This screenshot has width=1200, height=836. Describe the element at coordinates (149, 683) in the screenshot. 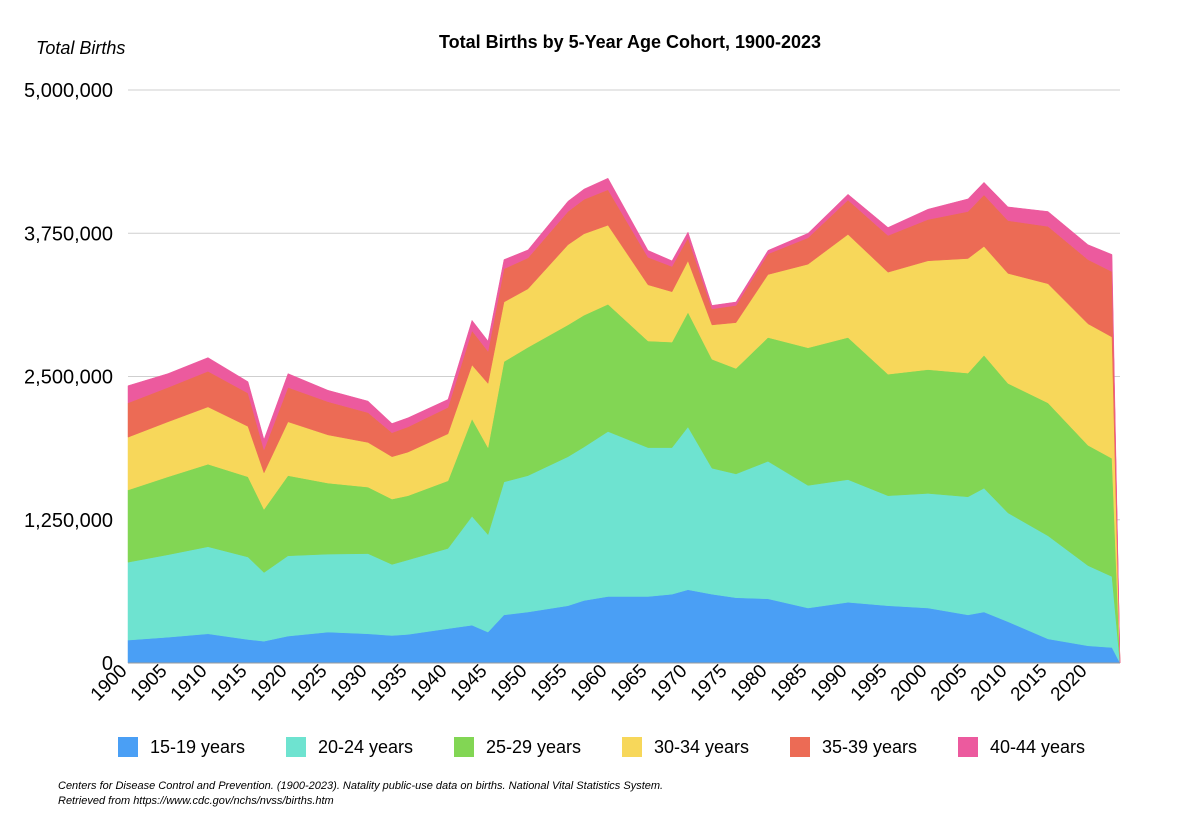

I see `x-tick-label: 1905` at that location.